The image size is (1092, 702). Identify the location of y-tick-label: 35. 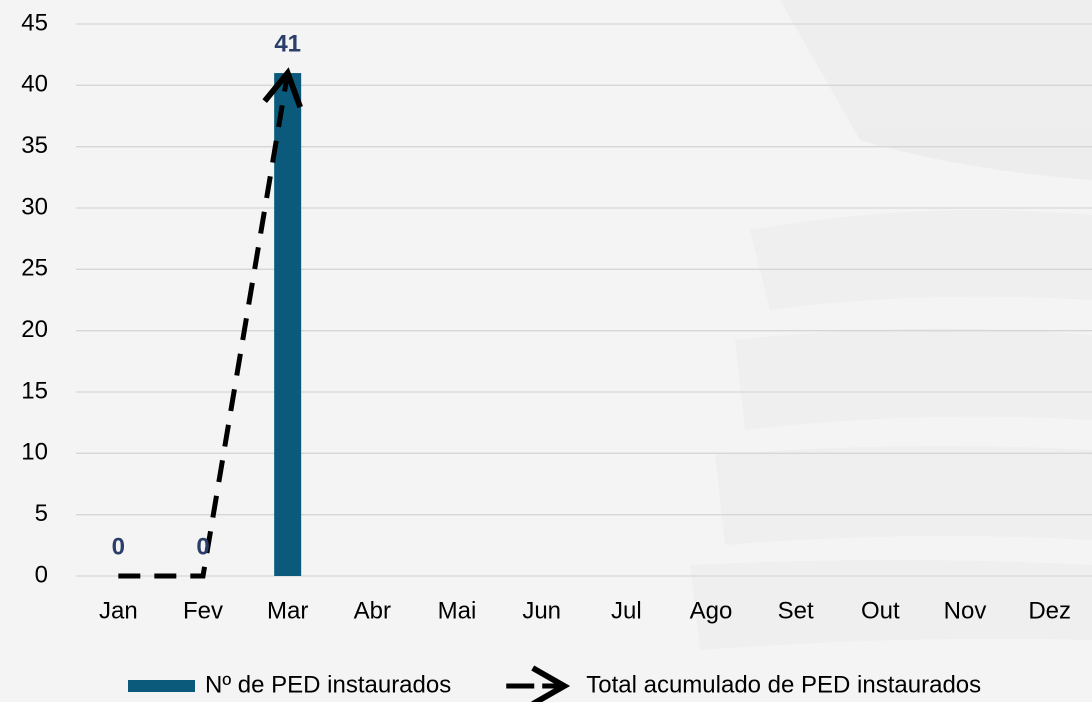
(34, 145).